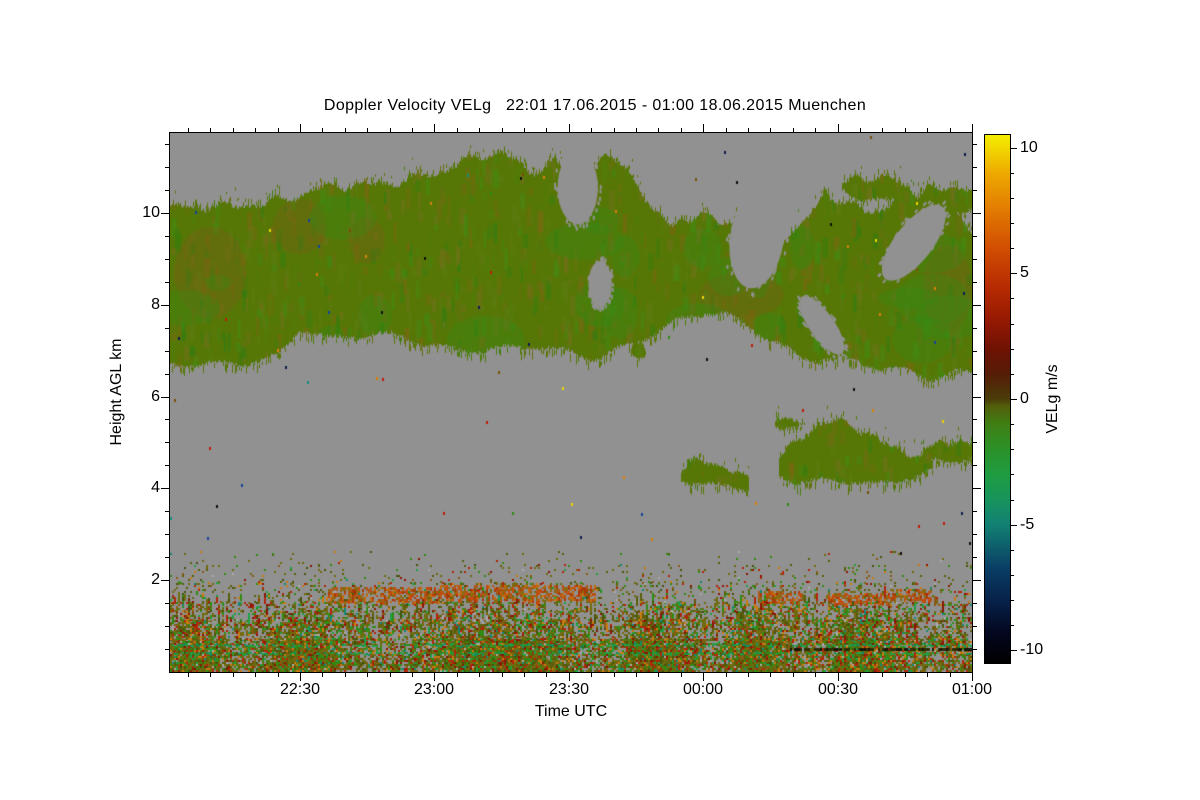 The image size is (1200, 800). Describe the element at coordinates (434, 689) in the screenshot. I see `x-tick-label: 23:00` at that location.